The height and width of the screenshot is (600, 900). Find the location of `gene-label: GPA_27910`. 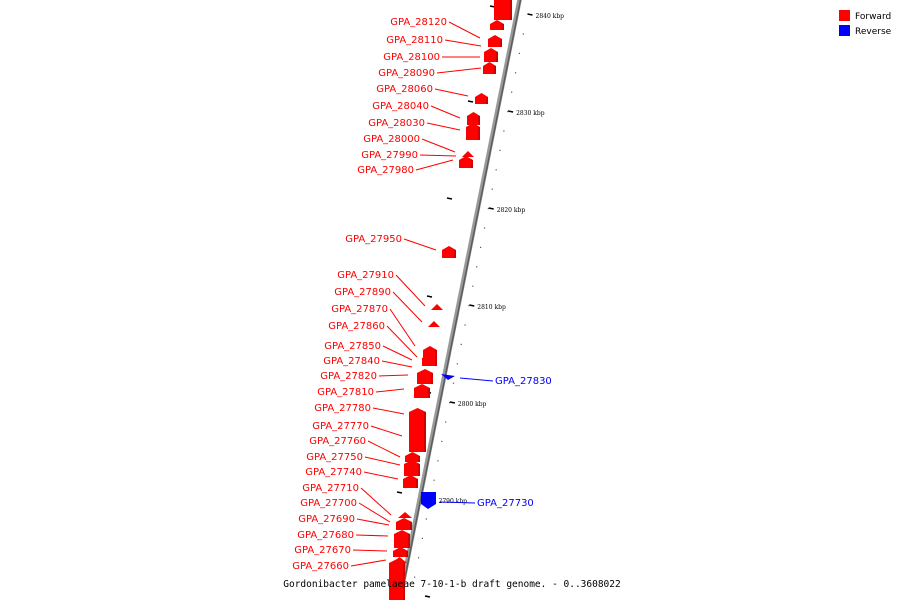

gene-label: GPA_27910 is located at coordinates (365, 275).